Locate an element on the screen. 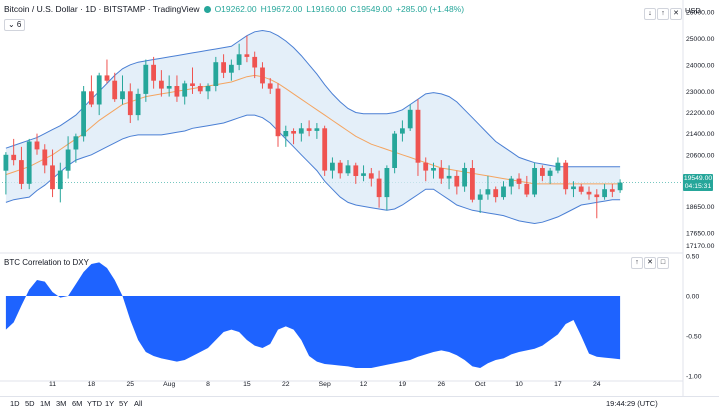  timeframe-3m: 3M is located at coordinates (61, 403).